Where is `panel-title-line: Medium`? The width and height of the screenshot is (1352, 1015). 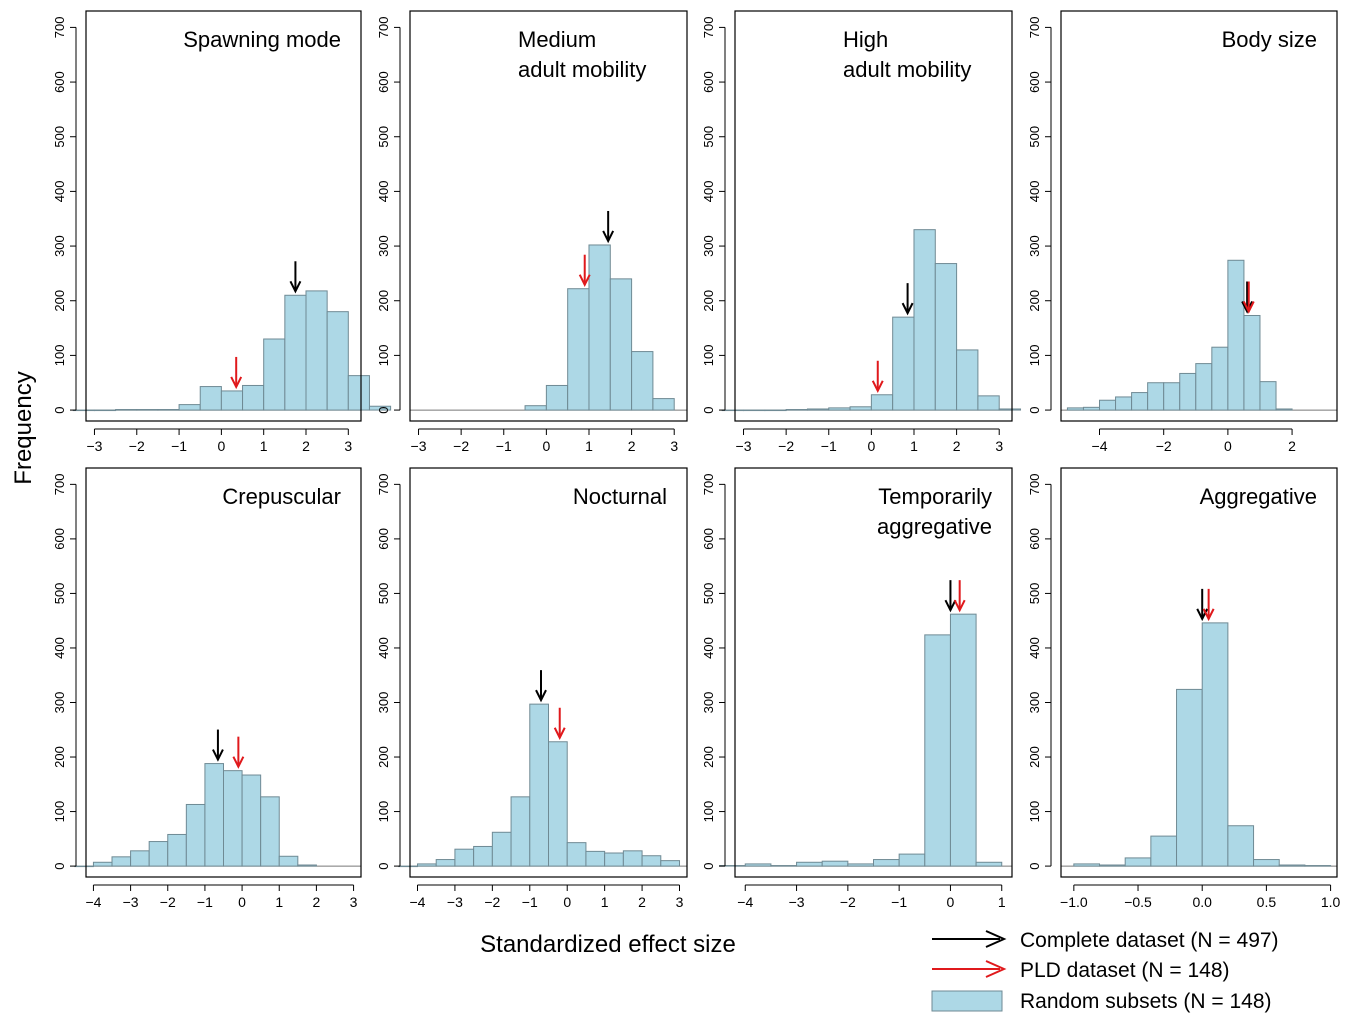 panel-title-line: Medium is located at coordinates (557, 39).